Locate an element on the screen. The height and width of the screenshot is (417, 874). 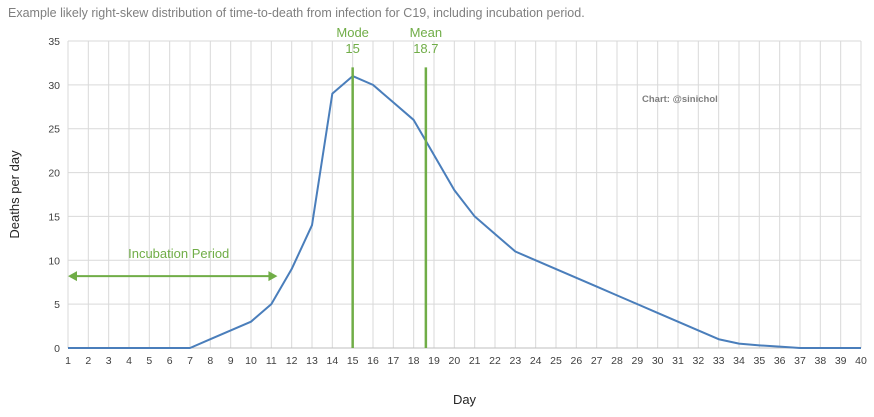
x-tick-label: 3 is located at coordinates (109, 361).